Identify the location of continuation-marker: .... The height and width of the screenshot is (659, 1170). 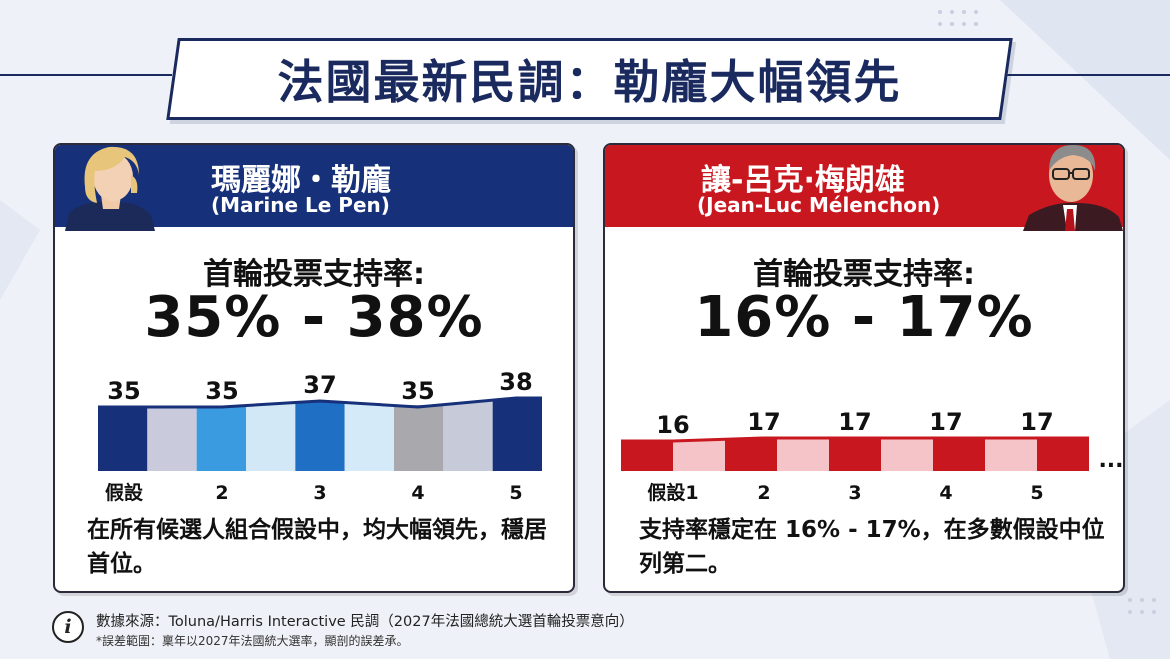
(1110, 460).